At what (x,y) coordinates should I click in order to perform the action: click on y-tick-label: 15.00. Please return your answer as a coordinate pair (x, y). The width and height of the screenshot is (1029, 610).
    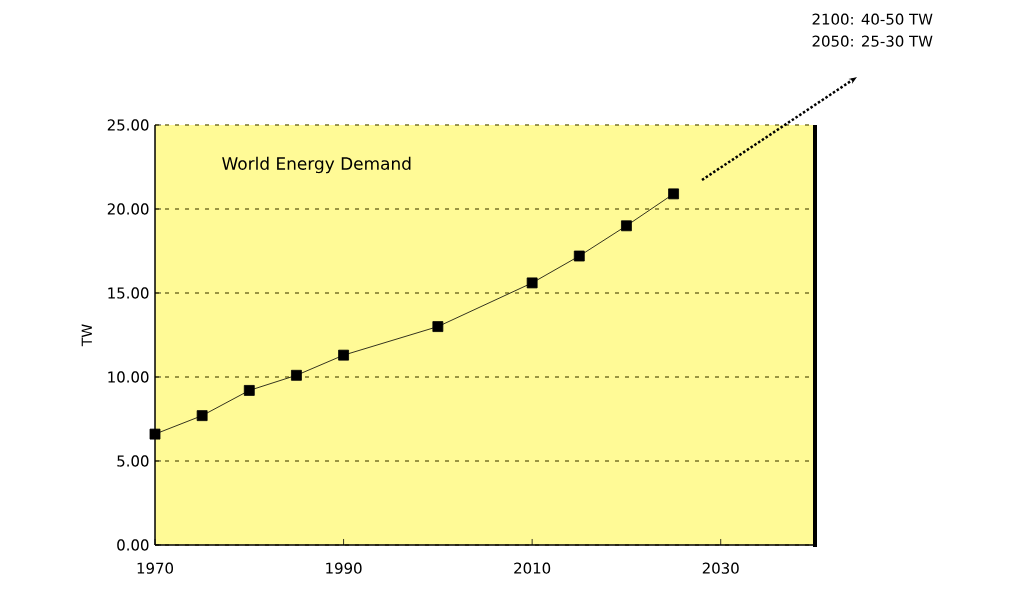
    Looking at the image, I should click on (128, 293).